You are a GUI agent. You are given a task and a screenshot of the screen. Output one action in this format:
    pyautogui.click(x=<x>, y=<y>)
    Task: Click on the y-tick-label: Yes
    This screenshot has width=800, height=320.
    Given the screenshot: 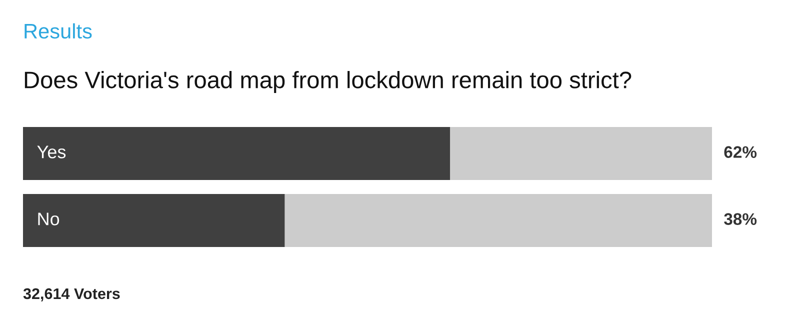 What is the action you would take?
    pyautogui.click(x=51, y=152)
    